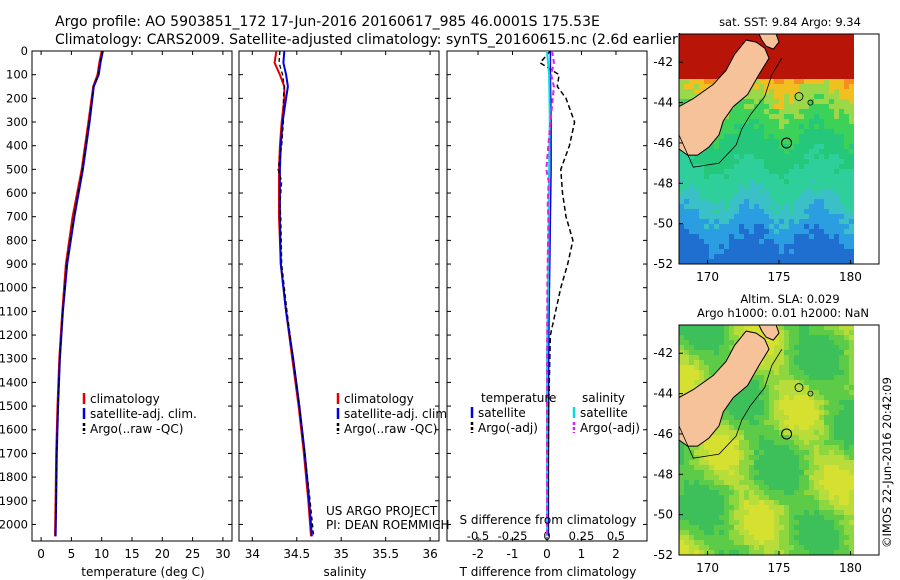 Image resolution: width=900 pixels, height=580 pixels. I want to click on x-tick-label: 25, so click(192, 554).